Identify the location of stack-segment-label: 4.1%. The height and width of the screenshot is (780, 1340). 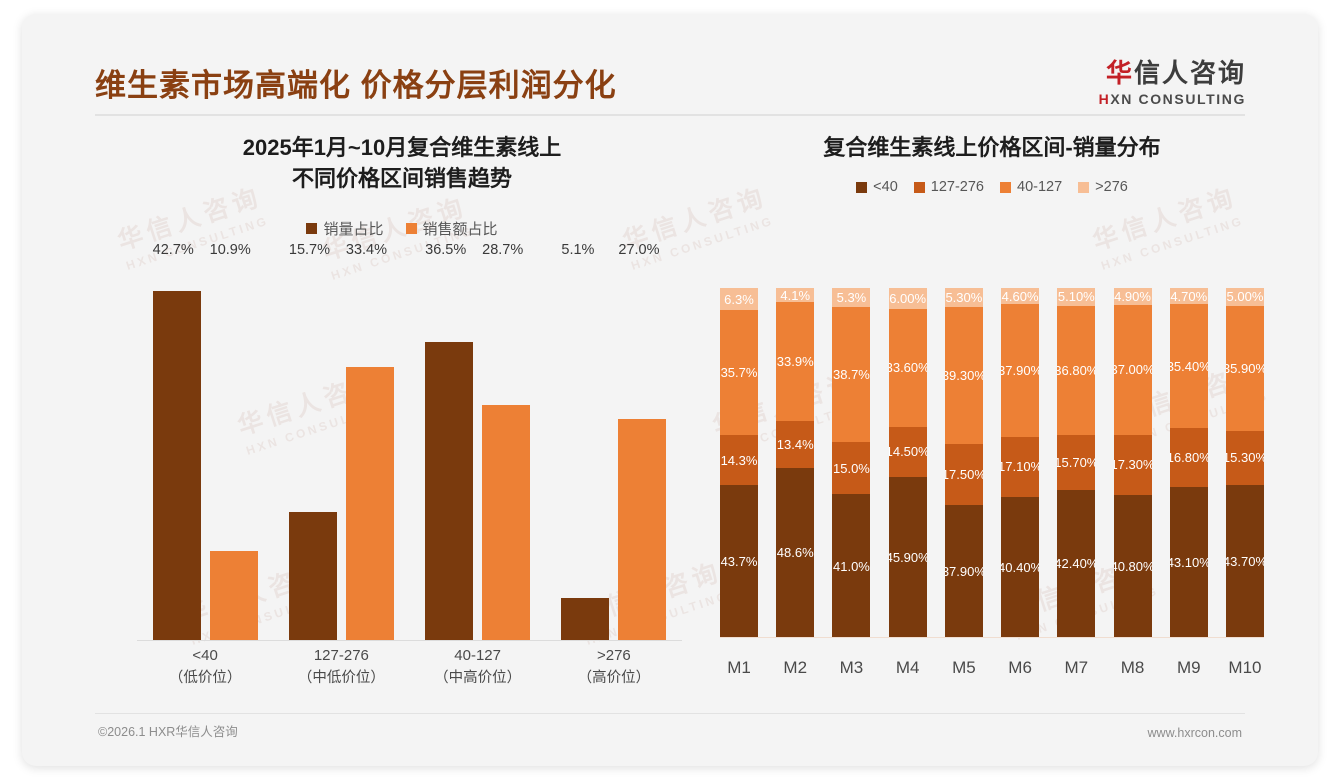
(795, 295).